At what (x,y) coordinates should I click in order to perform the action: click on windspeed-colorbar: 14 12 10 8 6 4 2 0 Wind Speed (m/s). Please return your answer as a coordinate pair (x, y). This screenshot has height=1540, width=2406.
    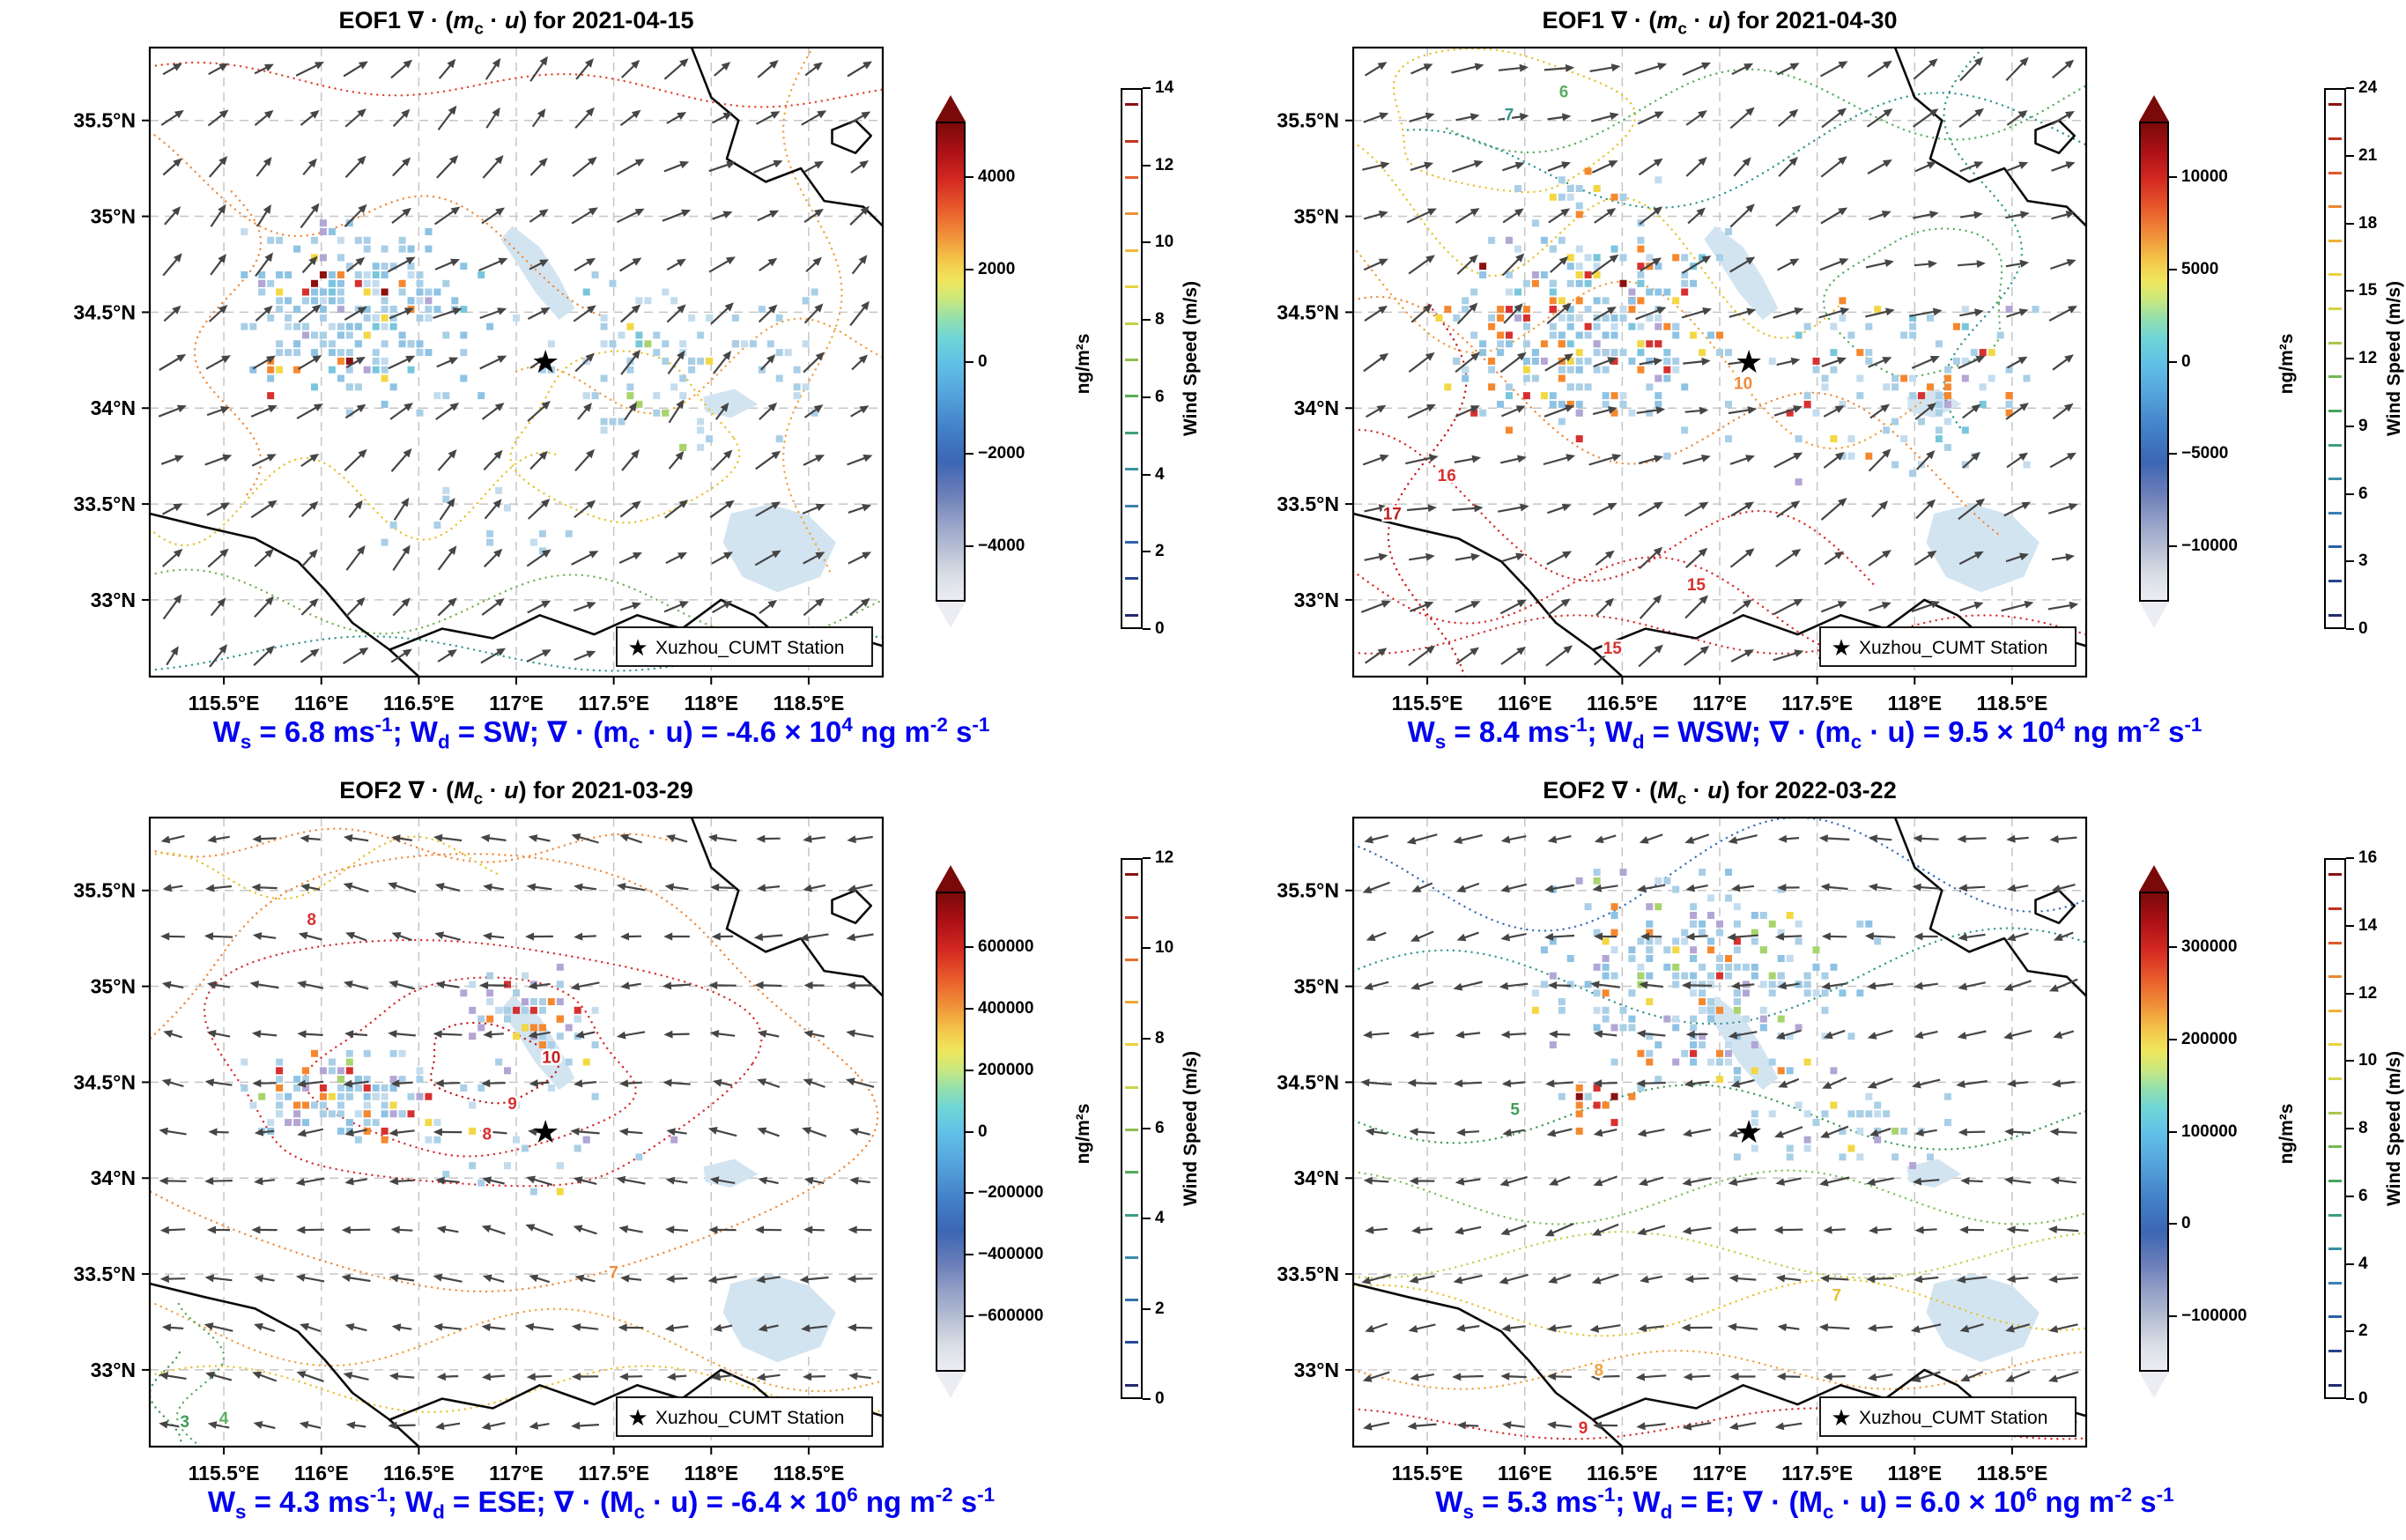
    Looking at the image, I should click on (1161, 358).